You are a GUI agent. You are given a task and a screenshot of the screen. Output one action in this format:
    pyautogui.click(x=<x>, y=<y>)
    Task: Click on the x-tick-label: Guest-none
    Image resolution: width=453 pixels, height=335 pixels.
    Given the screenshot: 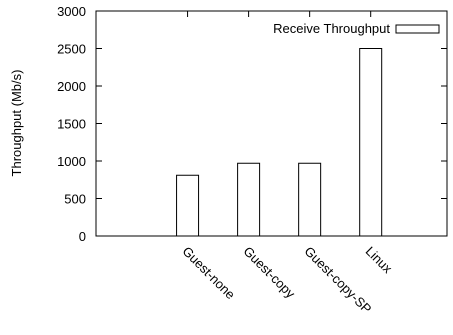 What is the action you would take?
    pyautogui.click(x=208, y=273)
    